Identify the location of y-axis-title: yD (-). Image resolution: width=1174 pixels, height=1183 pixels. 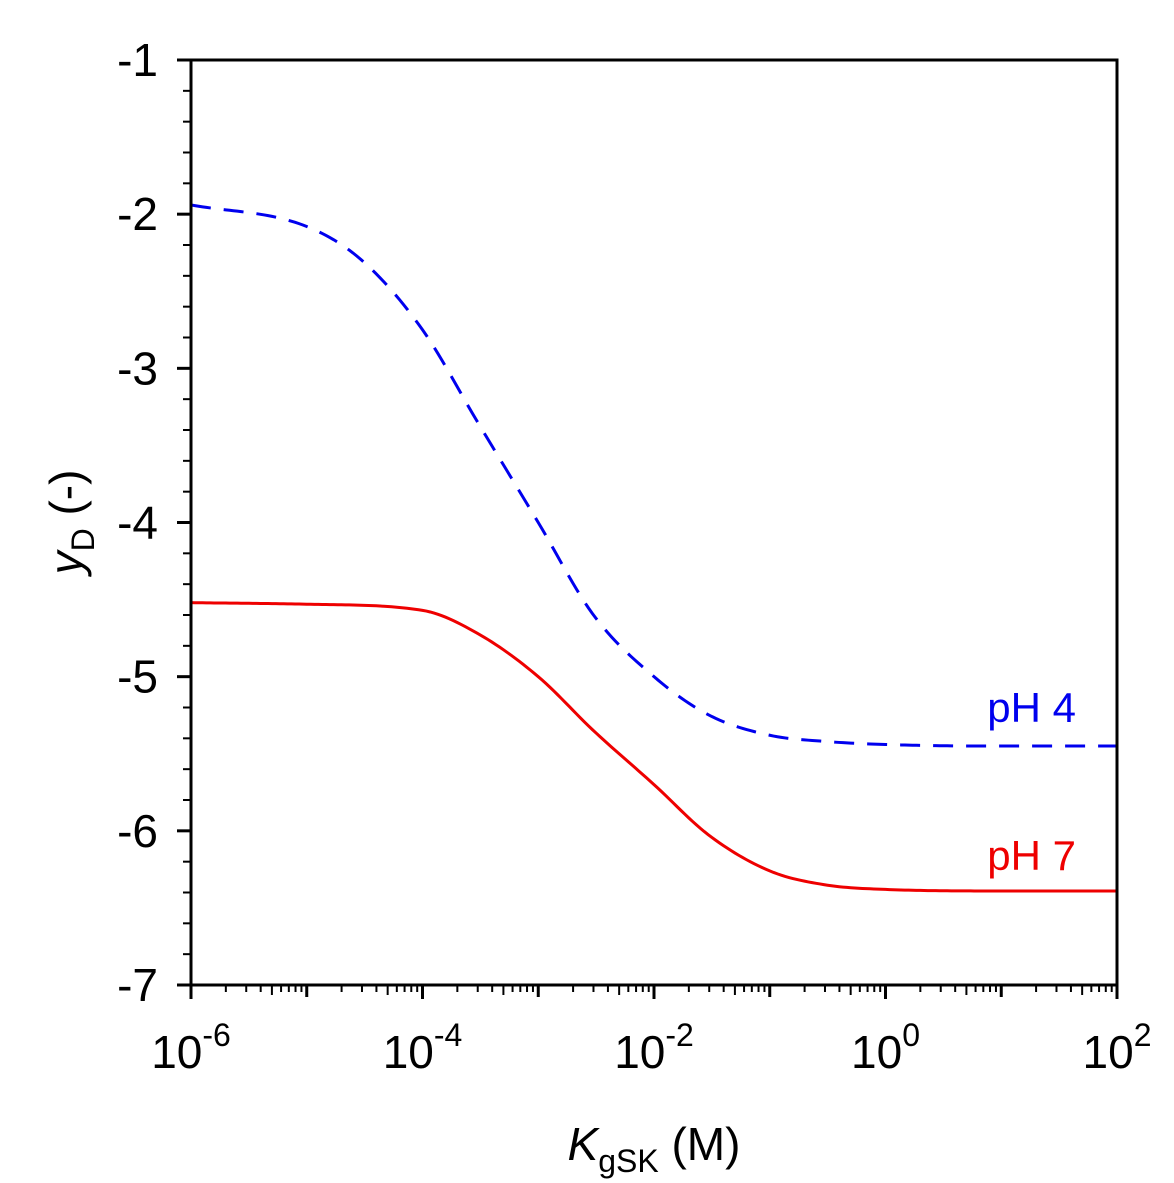
(70, 524).